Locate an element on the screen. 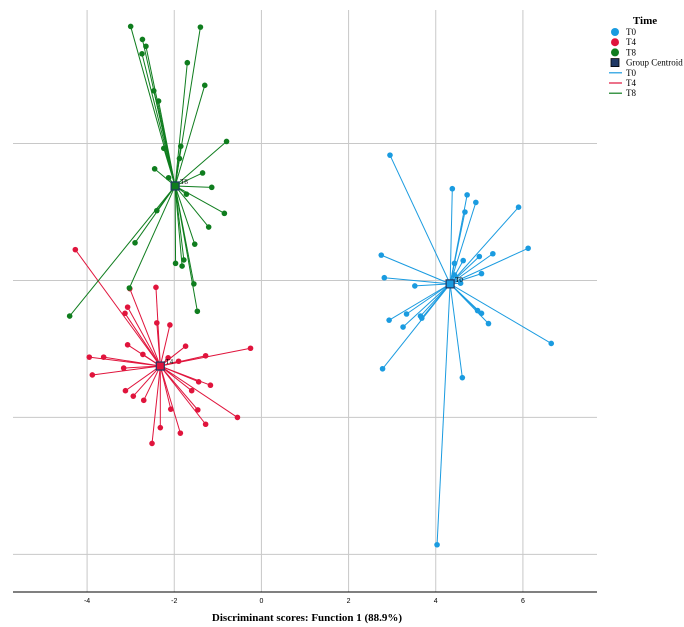 This screenshot has width=684, height=627. centroid-label-t0: T0 is located at coordinates (459, 280).